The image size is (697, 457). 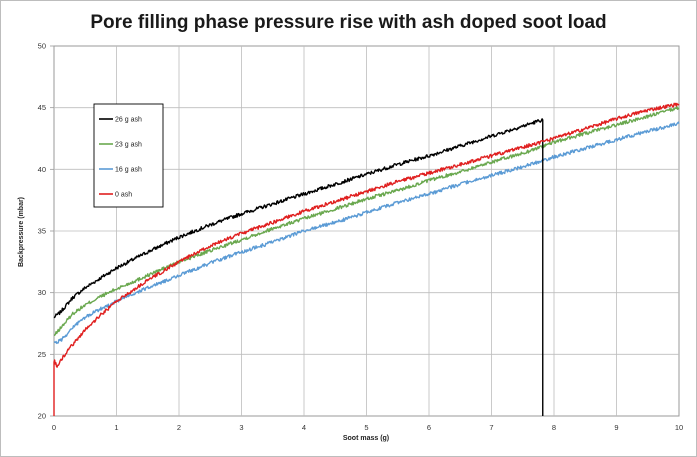 What do you see at coordinates (491, 427) in the screenshot?
I see `x-tick-label: 7` at bounding box center [491, 427].